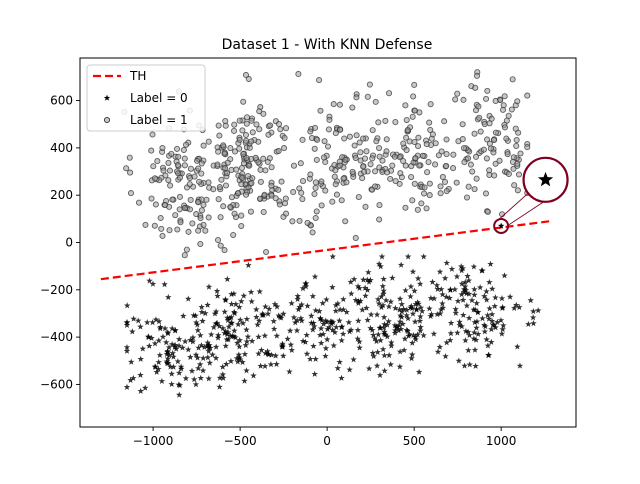  What do you see at coordinates (56, 337) in the screenshot?
I see `y-tick-label: −400` at bounding box center [56, 337].